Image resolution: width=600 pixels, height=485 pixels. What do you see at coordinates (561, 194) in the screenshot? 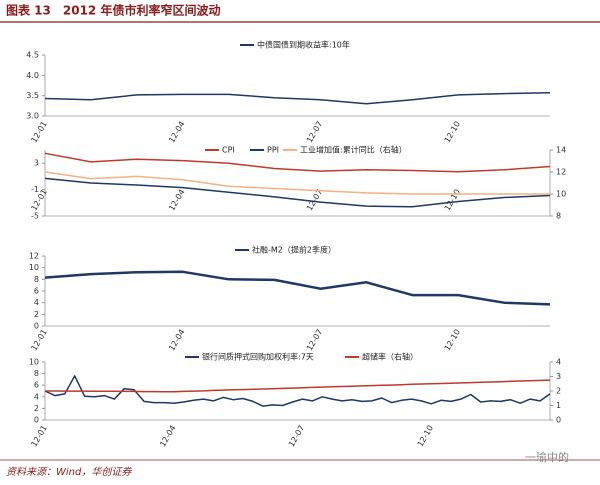
I see `y2-tick-label: 10` at bounding box center [561, 194].